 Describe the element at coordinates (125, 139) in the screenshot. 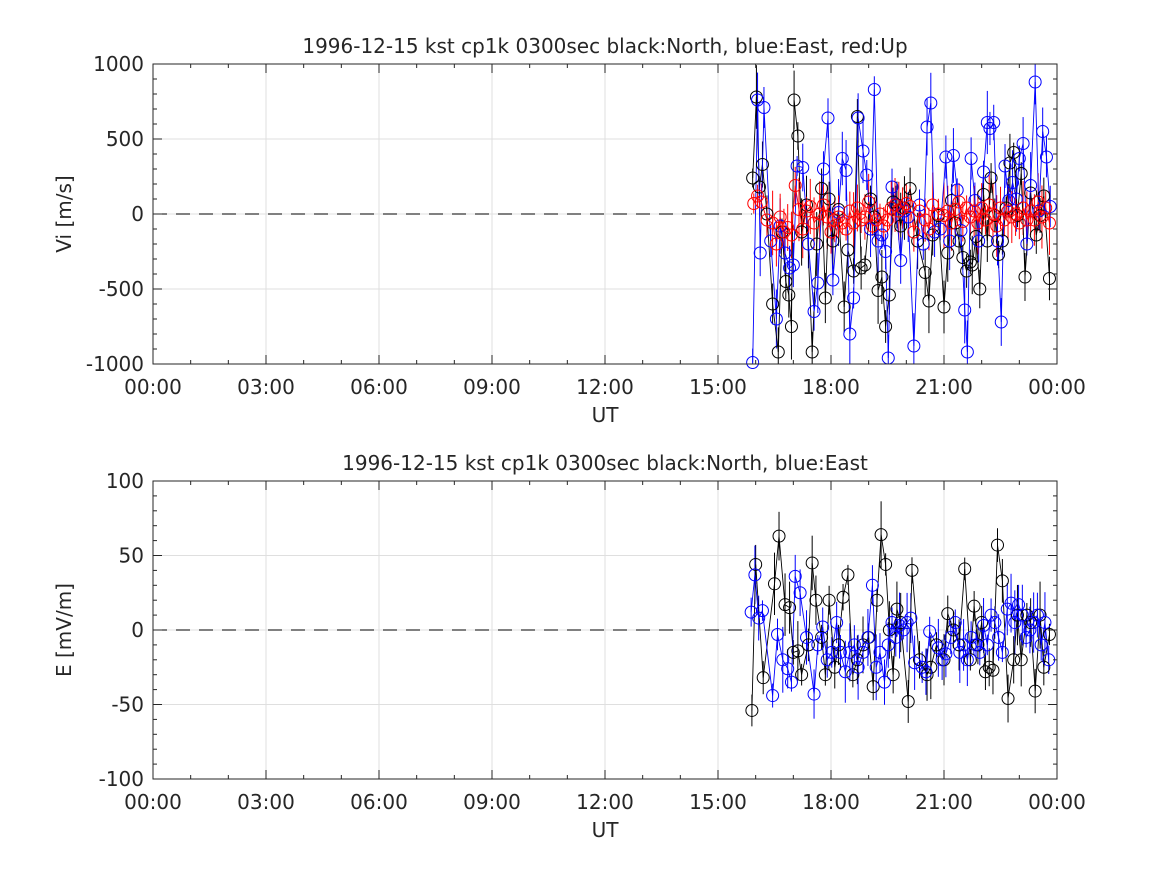

I see `y-tick-label: 500` at that location.